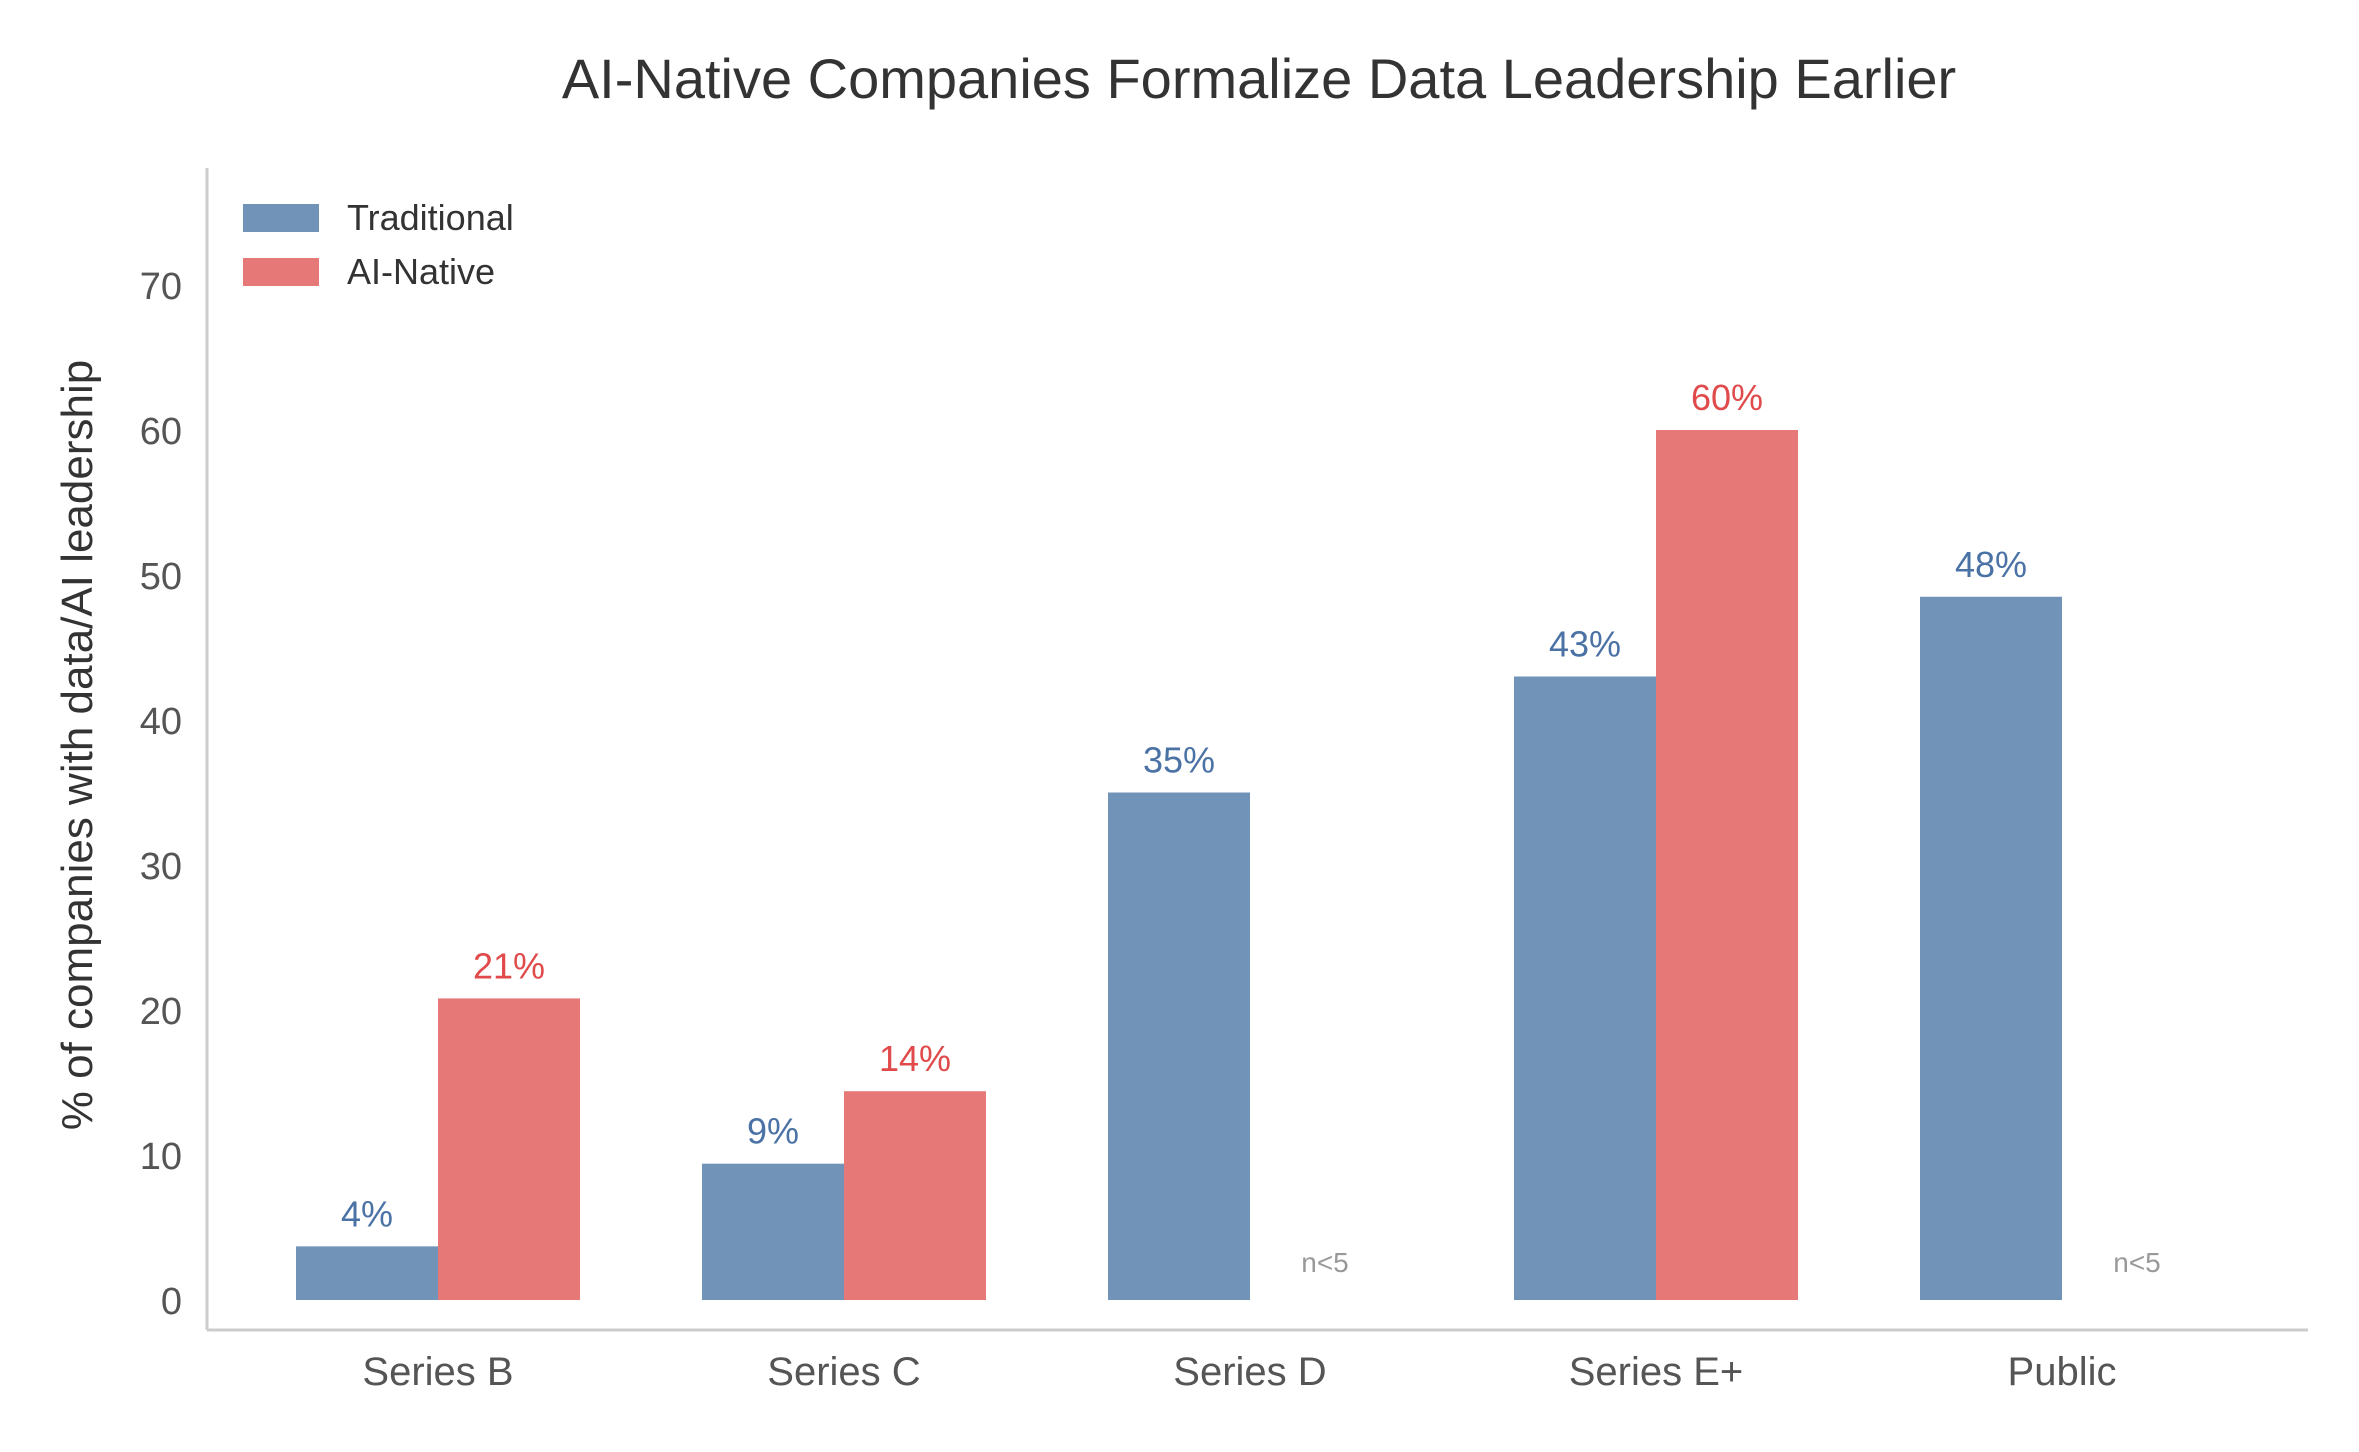 The image size is (2359, 1452). Describe the element at coordinates (161, 1157) in the screenshot. I see `y-tick-label: 10` at that location.